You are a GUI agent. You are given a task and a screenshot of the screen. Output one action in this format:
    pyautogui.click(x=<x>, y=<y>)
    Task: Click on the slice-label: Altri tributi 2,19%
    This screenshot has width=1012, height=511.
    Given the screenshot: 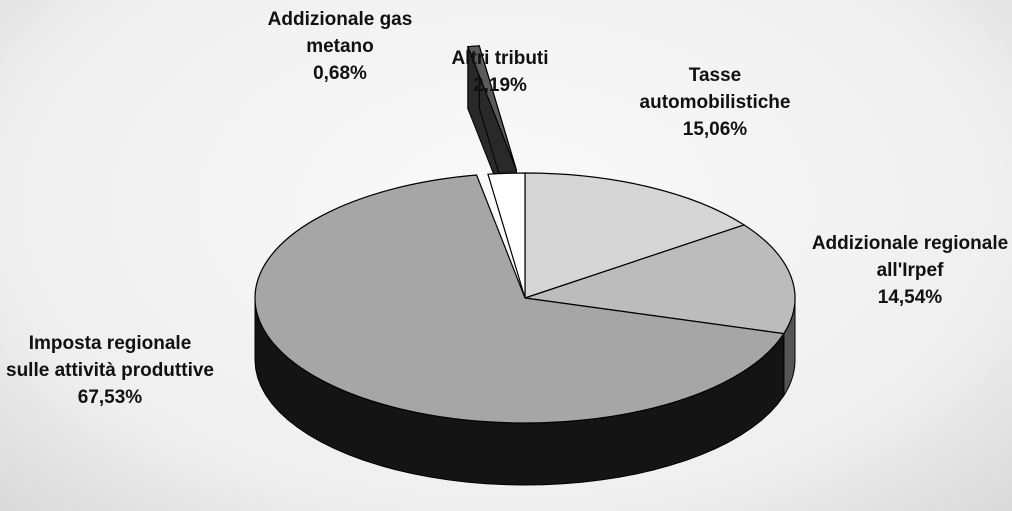 What is the action you would take?
    pyautogui.click(x=500, y=72)
    